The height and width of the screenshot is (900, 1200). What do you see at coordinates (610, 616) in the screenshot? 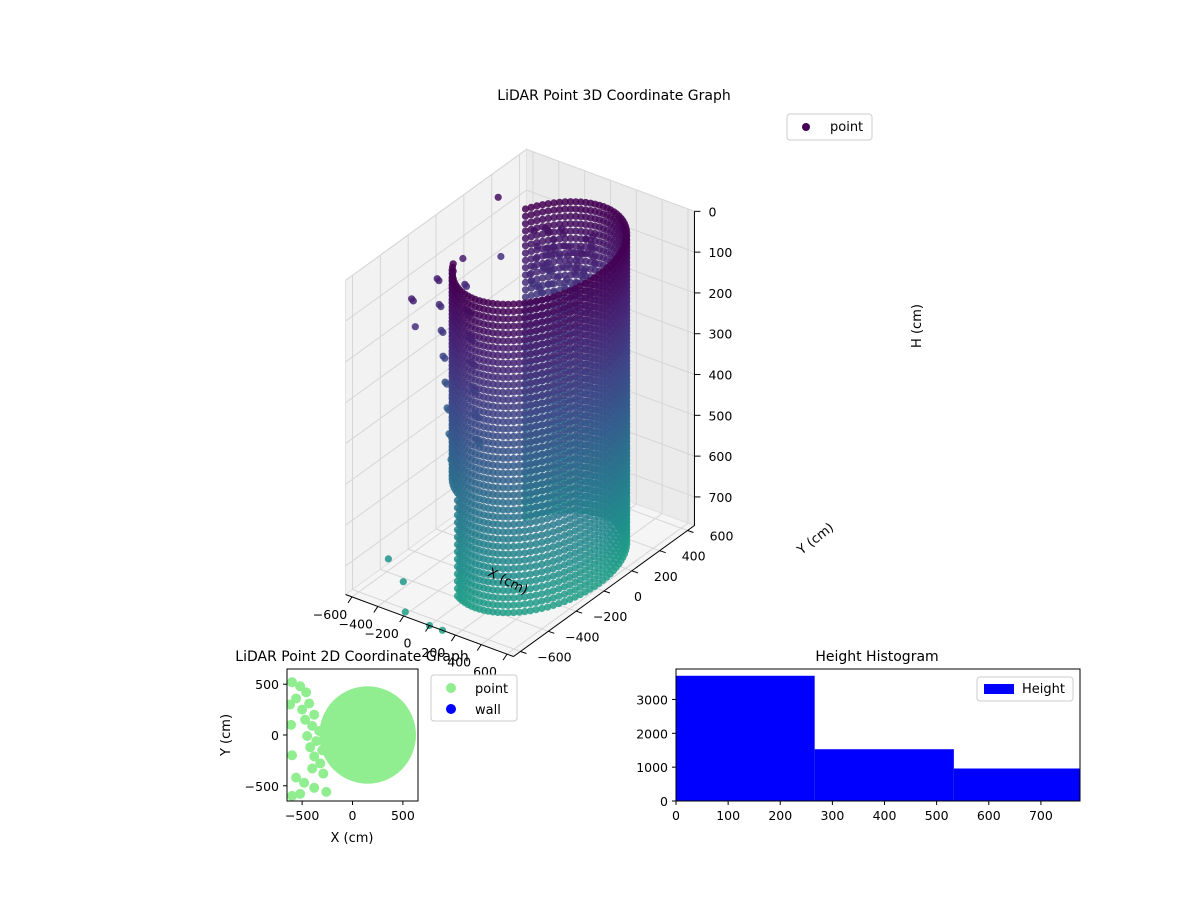
I see `y-tick-label: −200` at bounding box center [610, 616].